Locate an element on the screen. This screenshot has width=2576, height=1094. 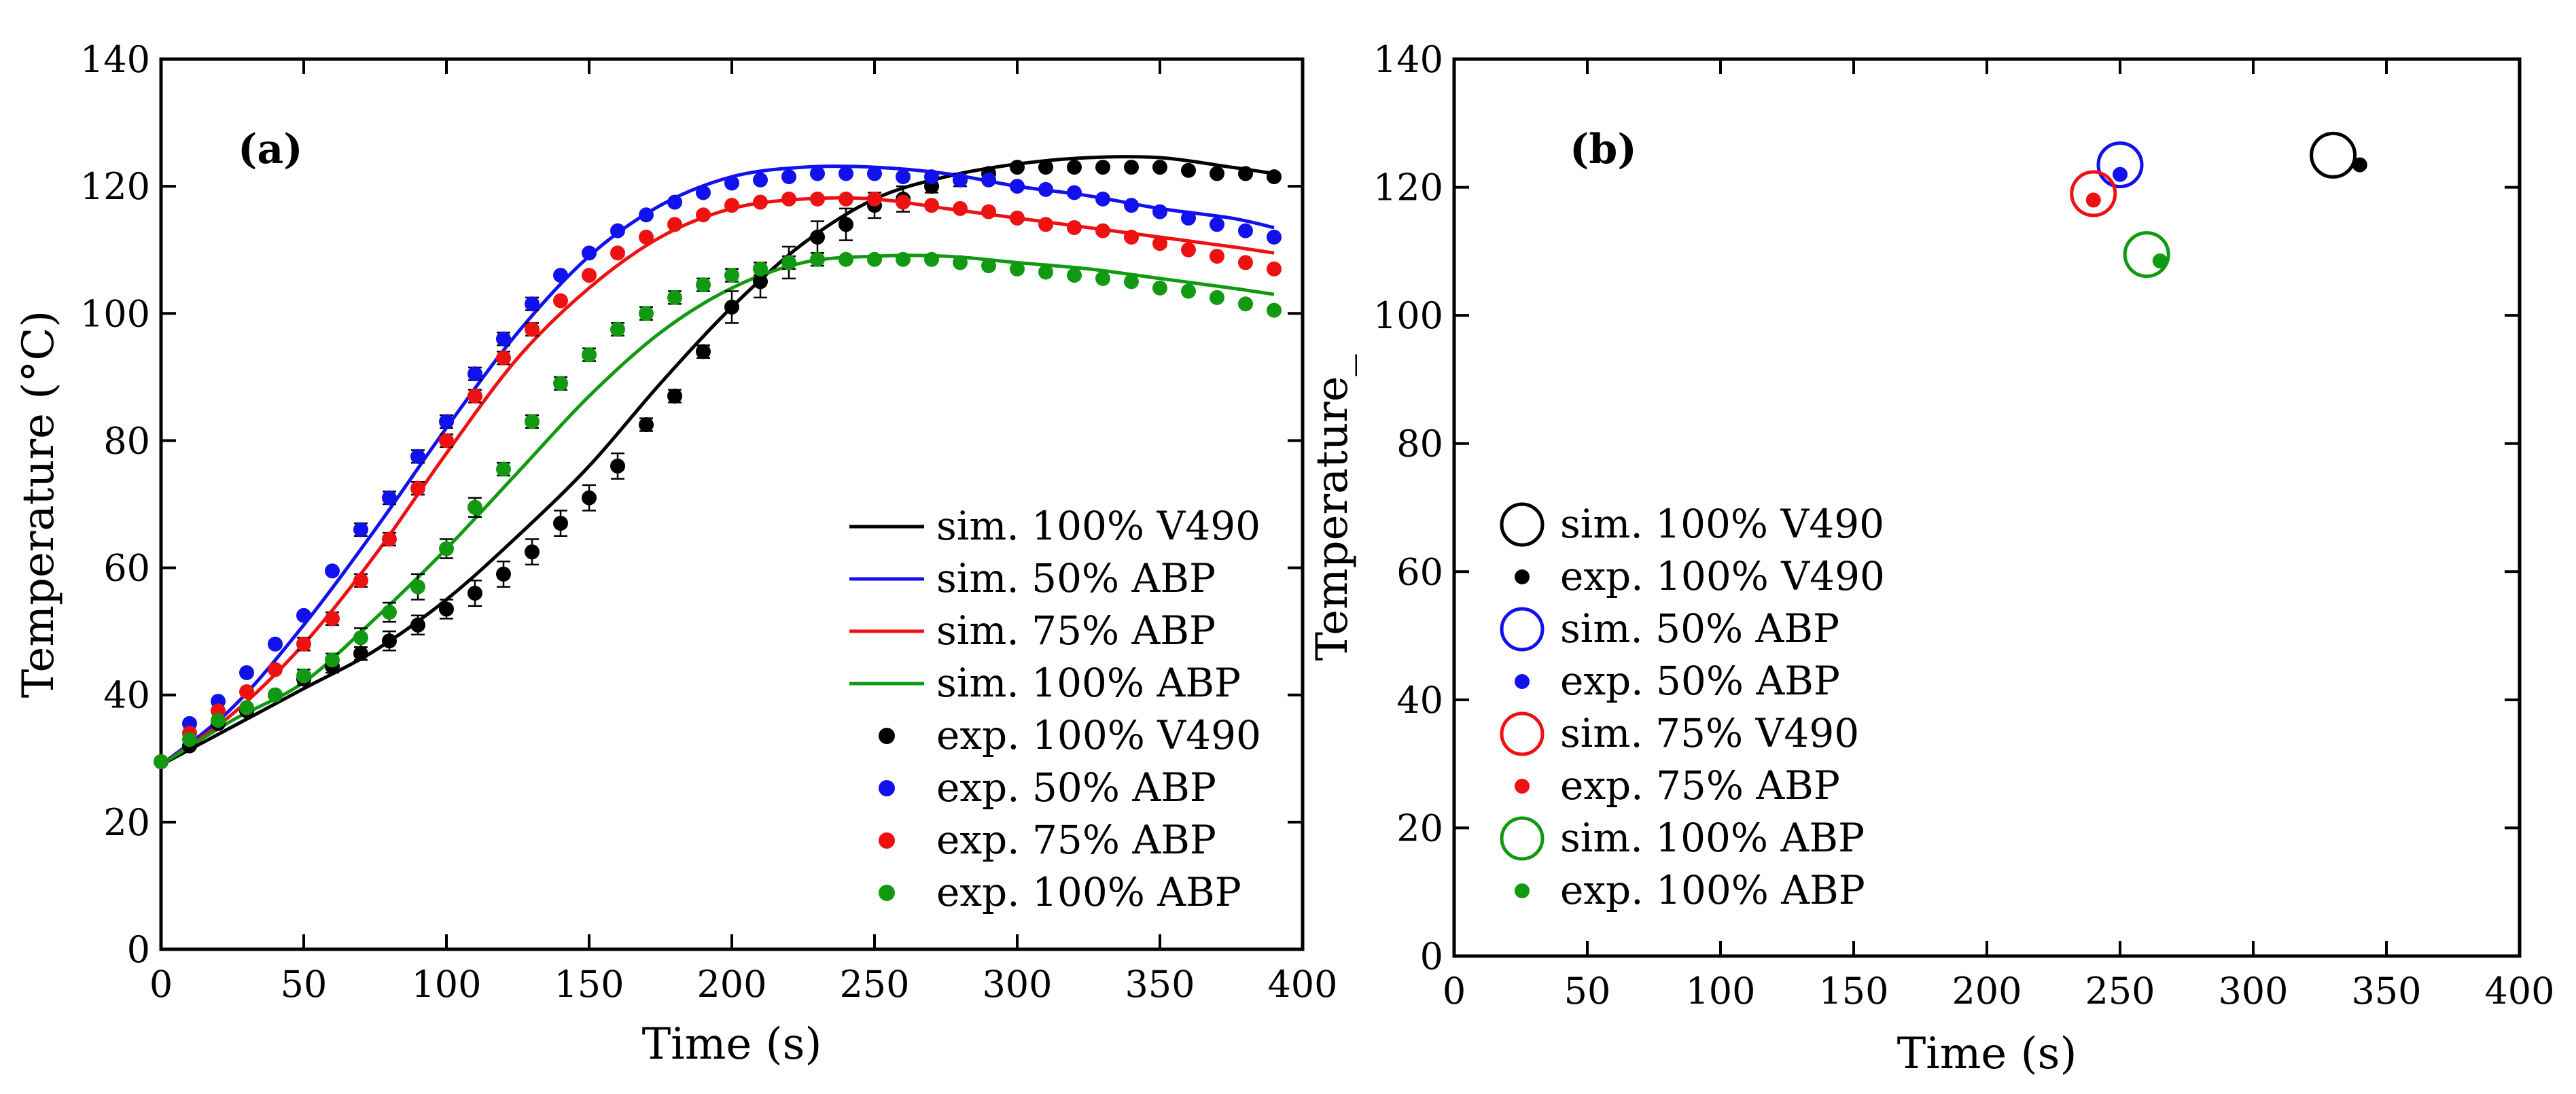
x-tick-label: 250 is located at coordinates (2120, 991).